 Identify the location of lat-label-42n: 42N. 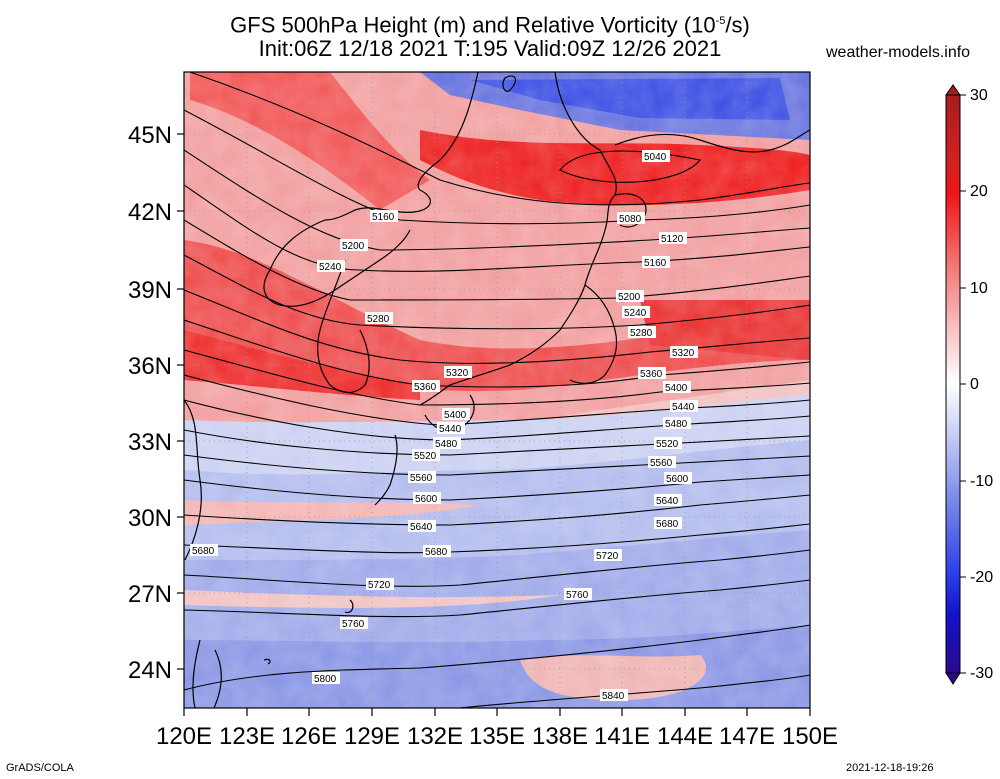
(150, 212).